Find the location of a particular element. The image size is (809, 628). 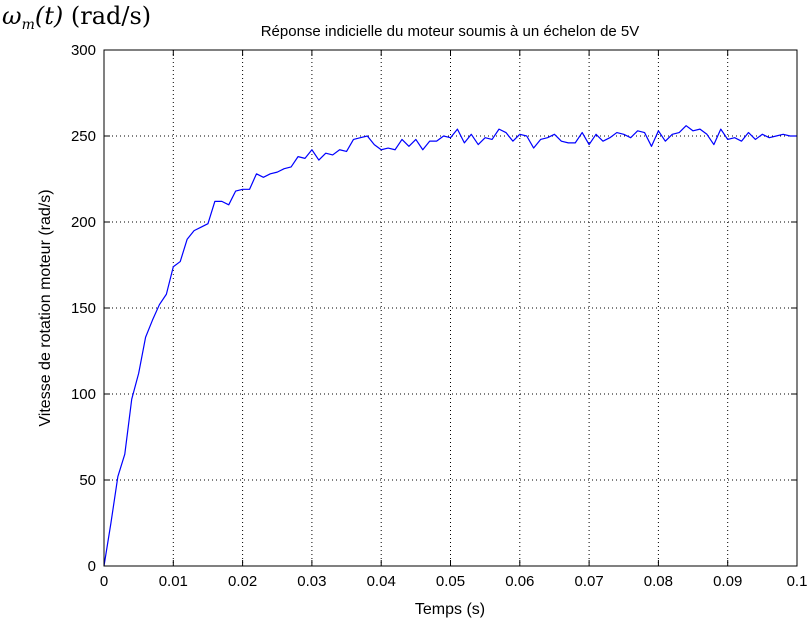

x-tick-label: 0.05 is located at coordinates (450, 581).